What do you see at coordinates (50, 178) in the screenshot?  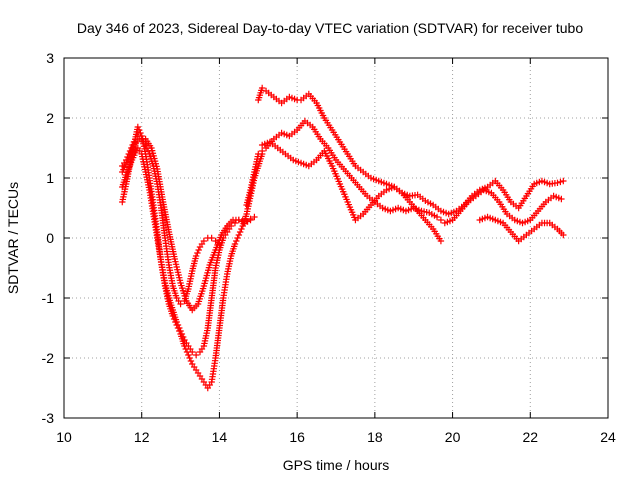 I see `y-tick-label: 1` at bounding box center [50, 178].